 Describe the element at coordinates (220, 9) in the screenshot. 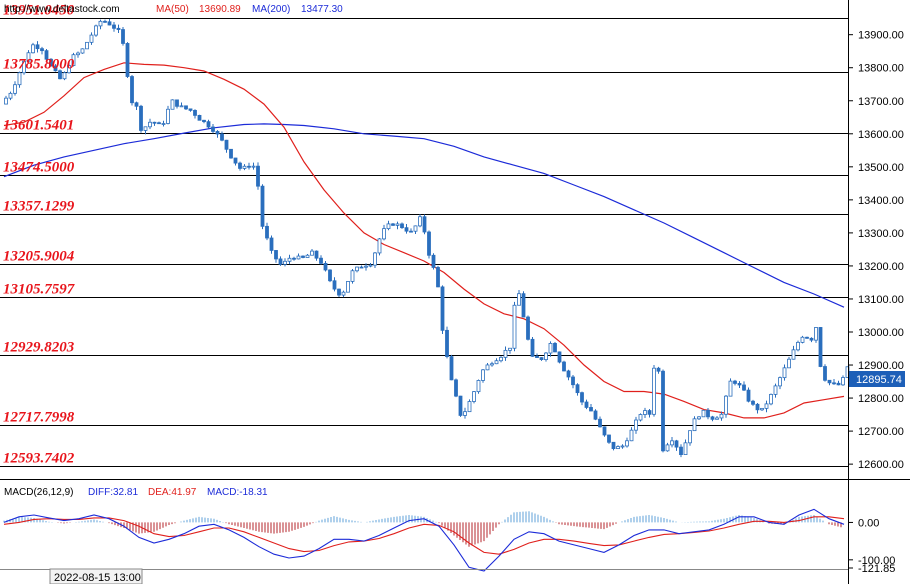

I see `ma50-value: 13690.89` at that location.